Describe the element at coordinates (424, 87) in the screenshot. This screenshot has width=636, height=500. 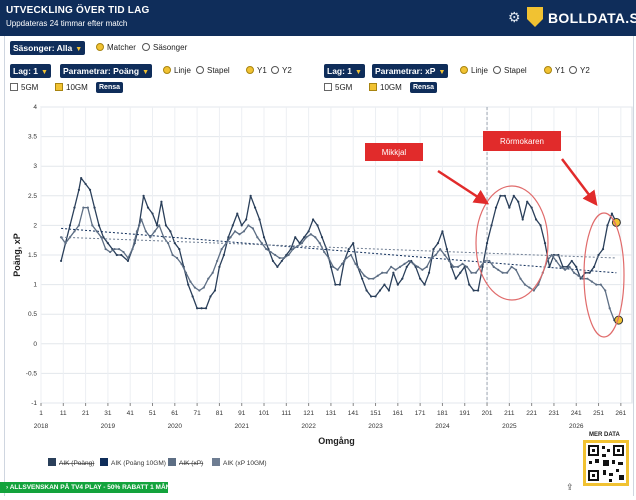
I see `clear-button-right: Rensa` at that location.